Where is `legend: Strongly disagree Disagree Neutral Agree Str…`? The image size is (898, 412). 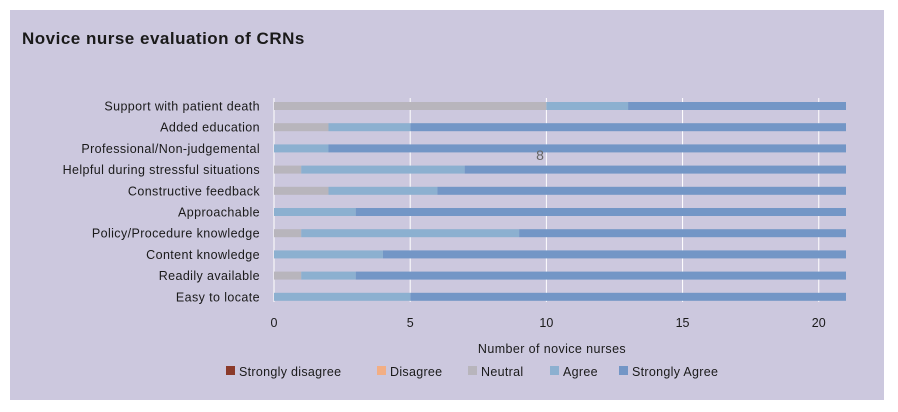
legend: Strongly disagree Disagree Neutral Agree Str… is located at coordinates (472, 372).